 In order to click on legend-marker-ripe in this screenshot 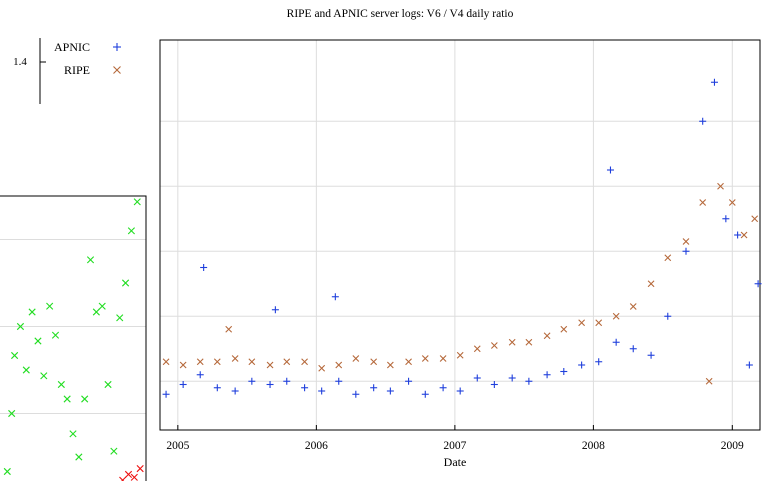, I will do `click(117, 70)`.